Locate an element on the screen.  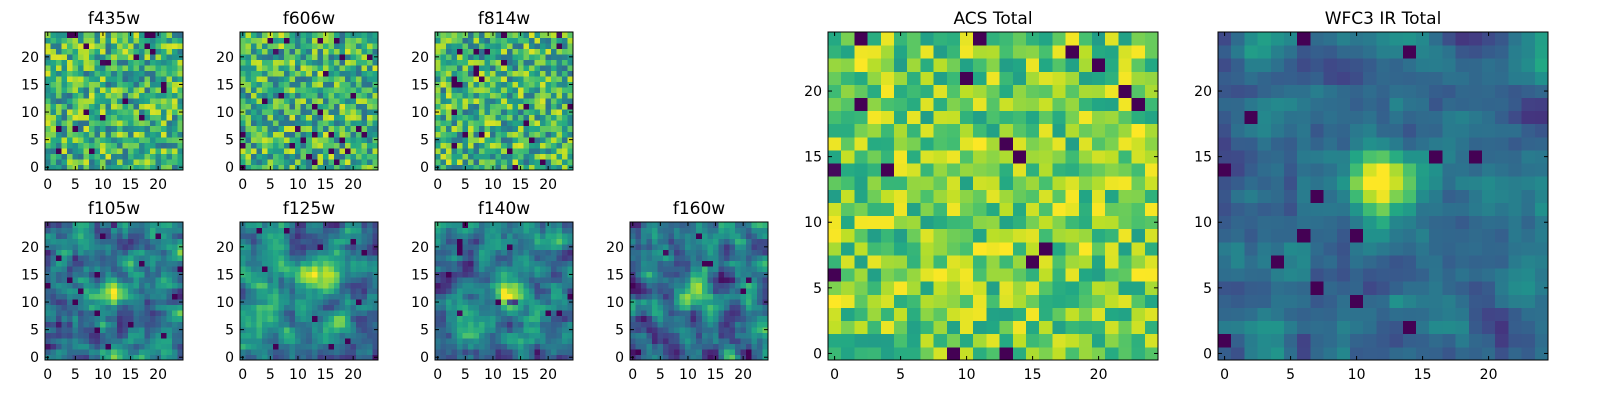
f105w-xtick-label: 0 is located at coordinates (47, 375).